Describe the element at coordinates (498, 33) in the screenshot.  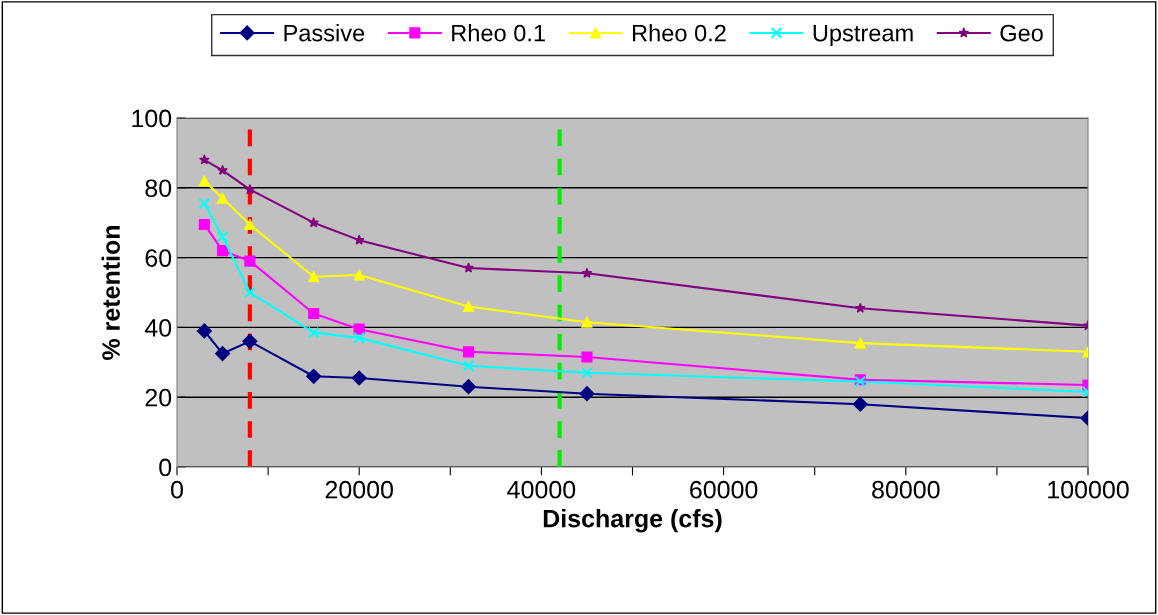
I see `legend-label: Rheo 0.1` at that location.